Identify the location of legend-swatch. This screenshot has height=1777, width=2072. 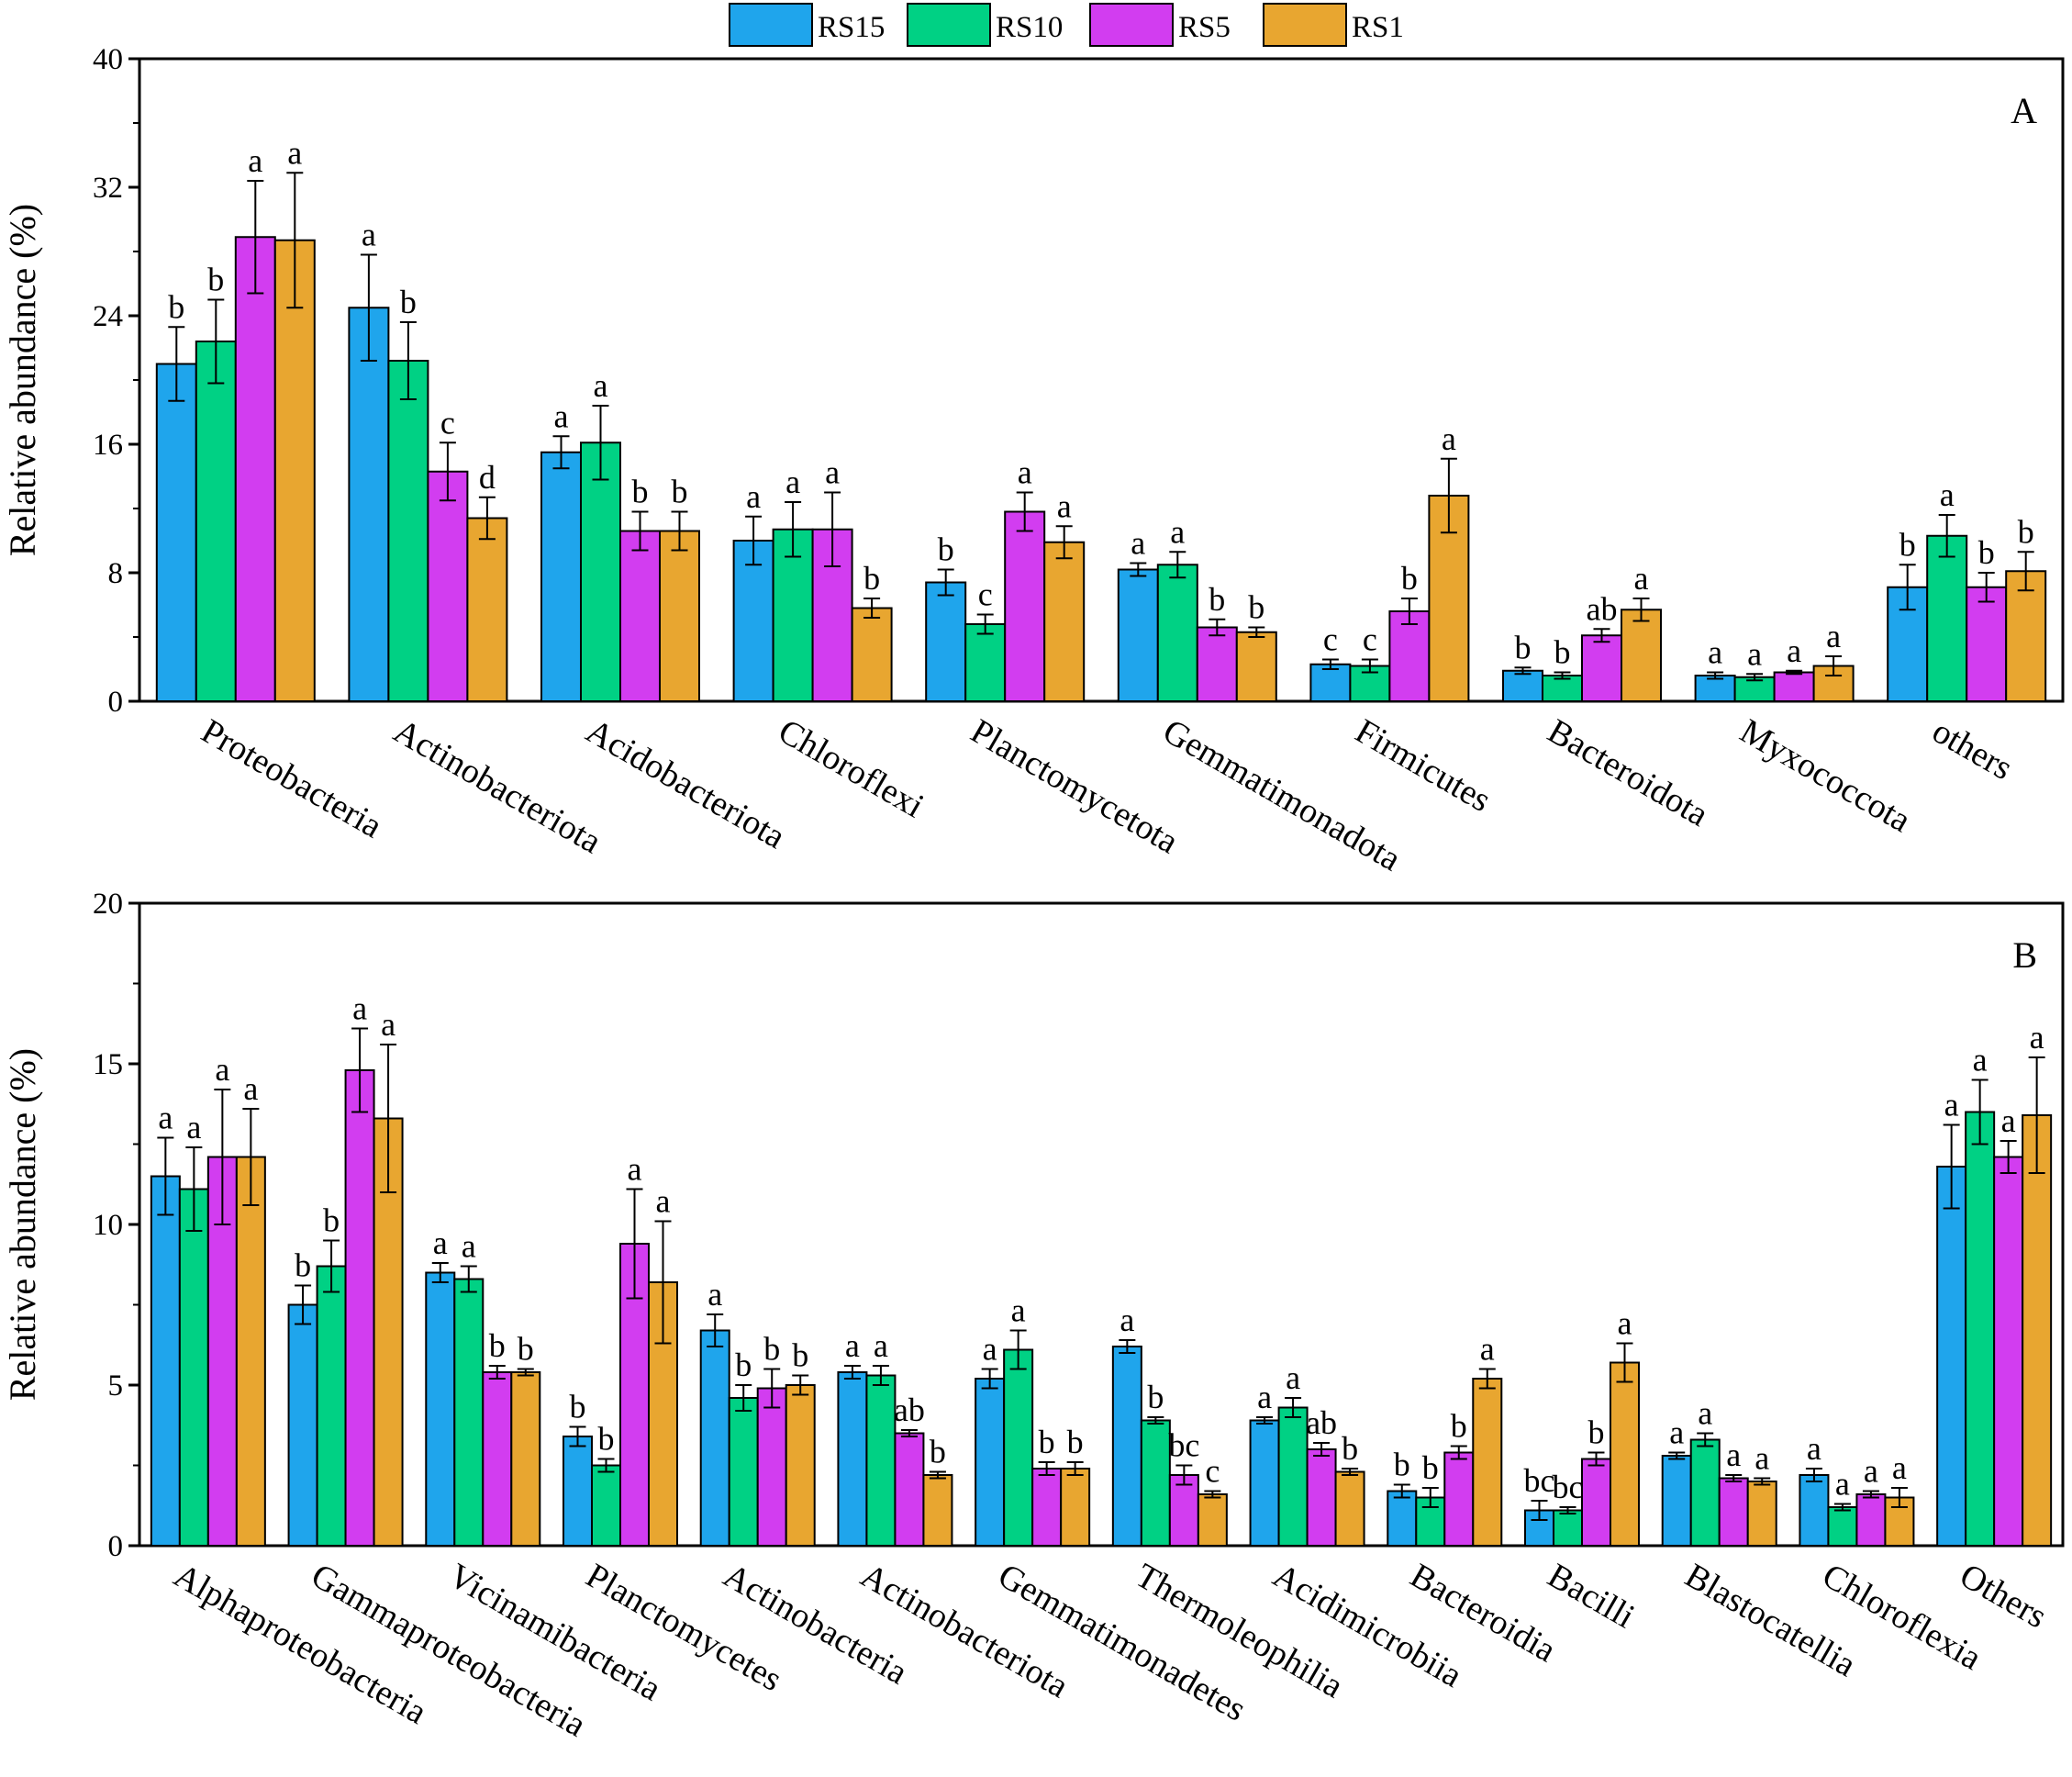
(949, 25).